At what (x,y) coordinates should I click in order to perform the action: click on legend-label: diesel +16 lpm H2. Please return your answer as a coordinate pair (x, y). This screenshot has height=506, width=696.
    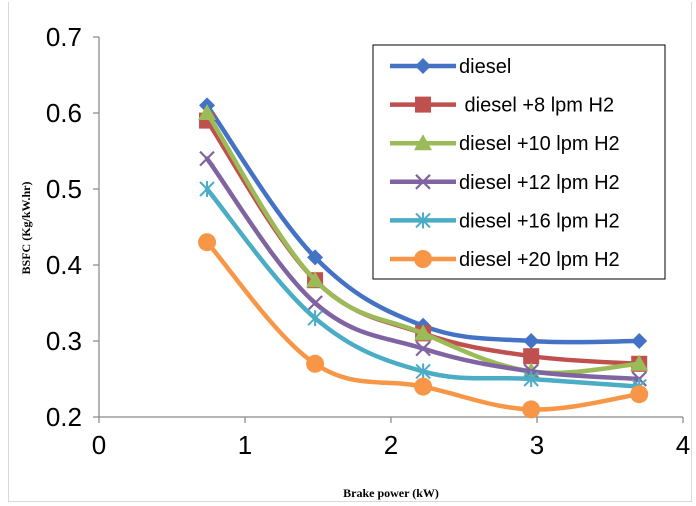
    Looking at the image, I should click on (539, 221).